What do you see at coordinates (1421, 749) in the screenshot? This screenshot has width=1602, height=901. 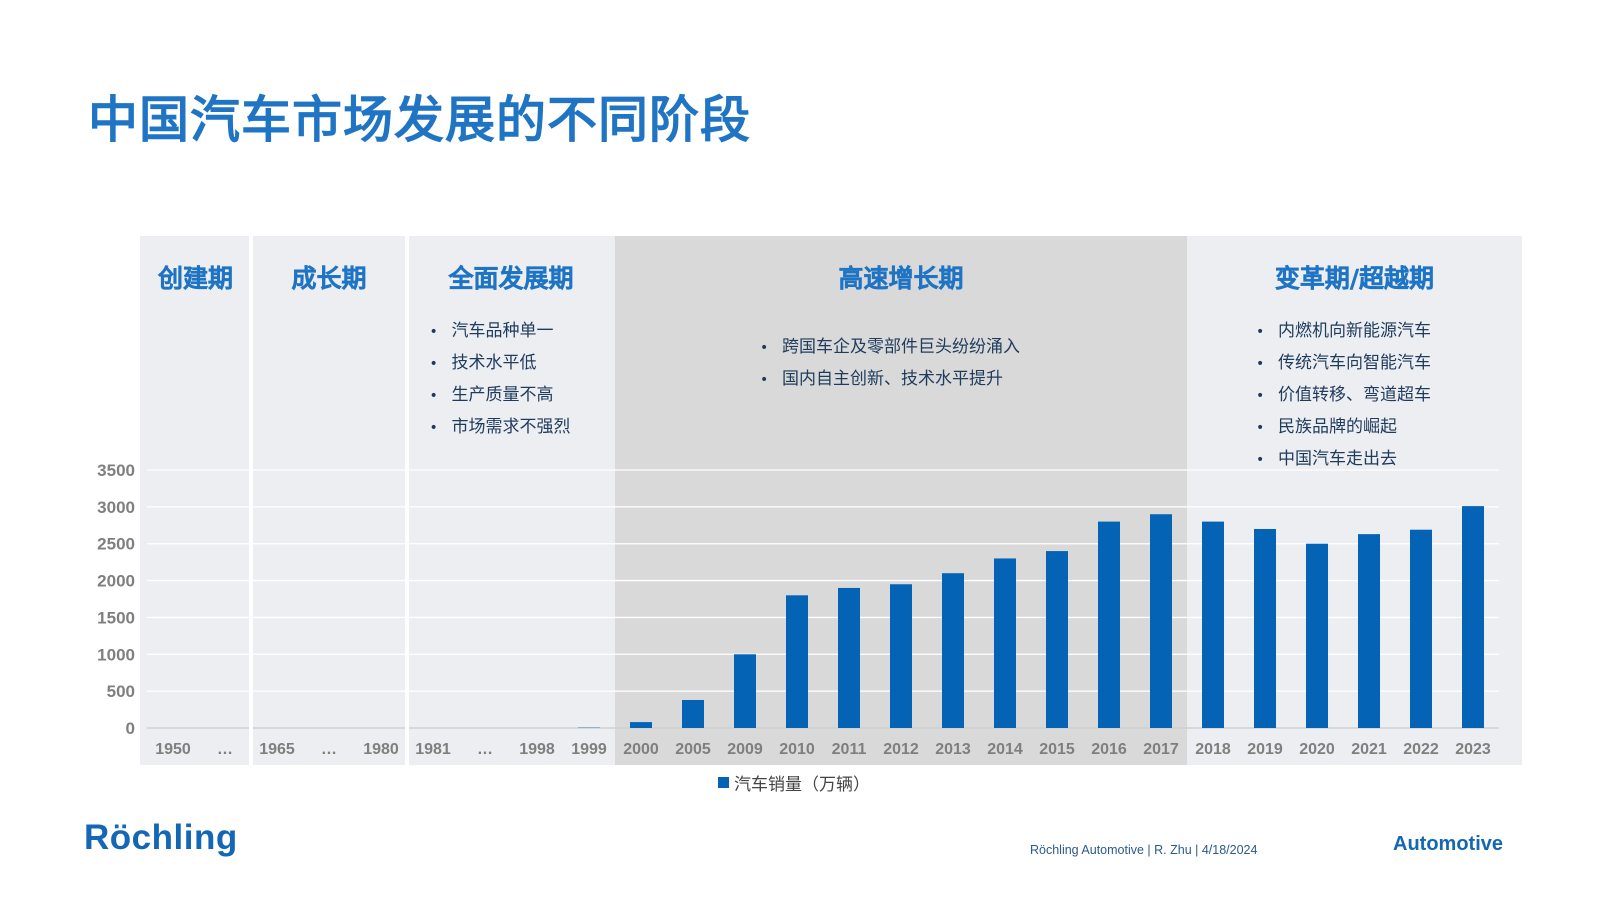 I see `x-tick-label: 2022` at bounding box center [1421, 749].